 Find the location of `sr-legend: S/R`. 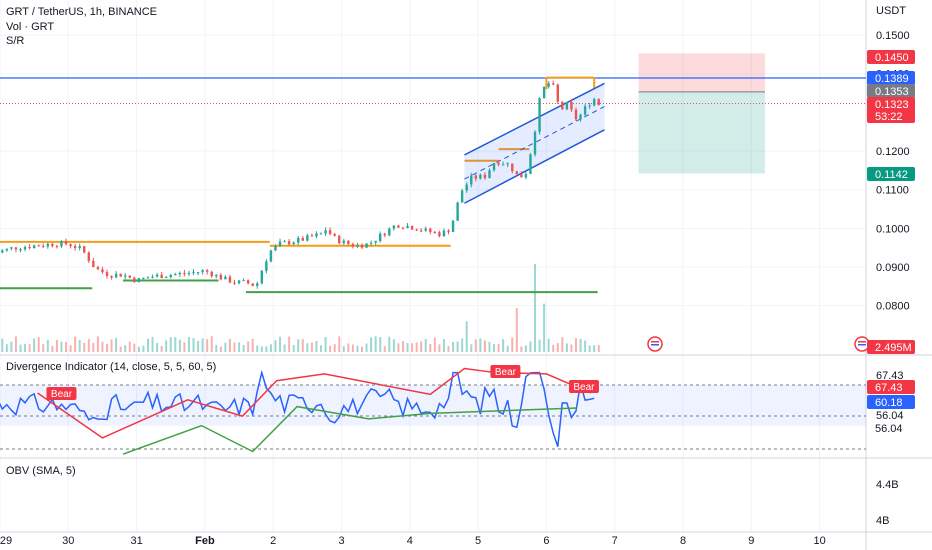

sr-legend: S/R is located at coordinates (15, 41).